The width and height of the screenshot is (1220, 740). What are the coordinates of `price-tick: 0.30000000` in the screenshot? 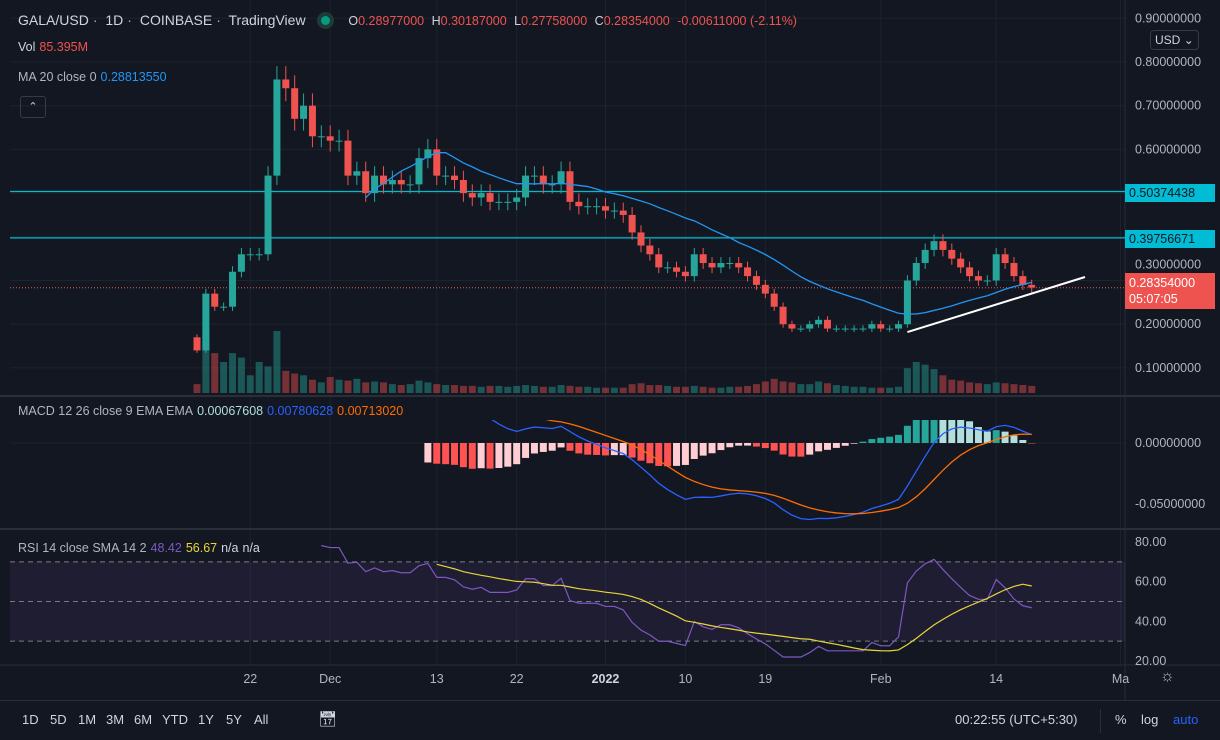 It's located at (1168, 265).